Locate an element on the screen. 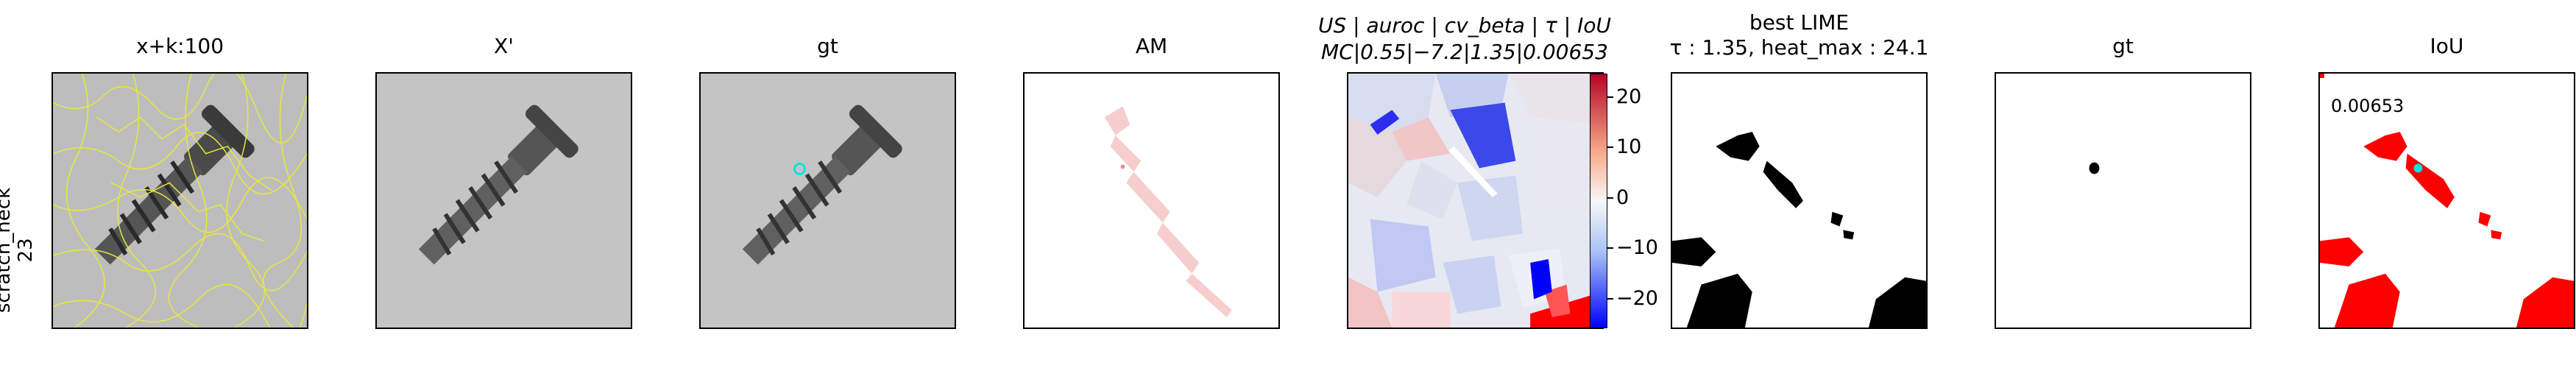 The height and width of the screenshot is (368, 2576). gt-marker is located at coordinates (799, 169).